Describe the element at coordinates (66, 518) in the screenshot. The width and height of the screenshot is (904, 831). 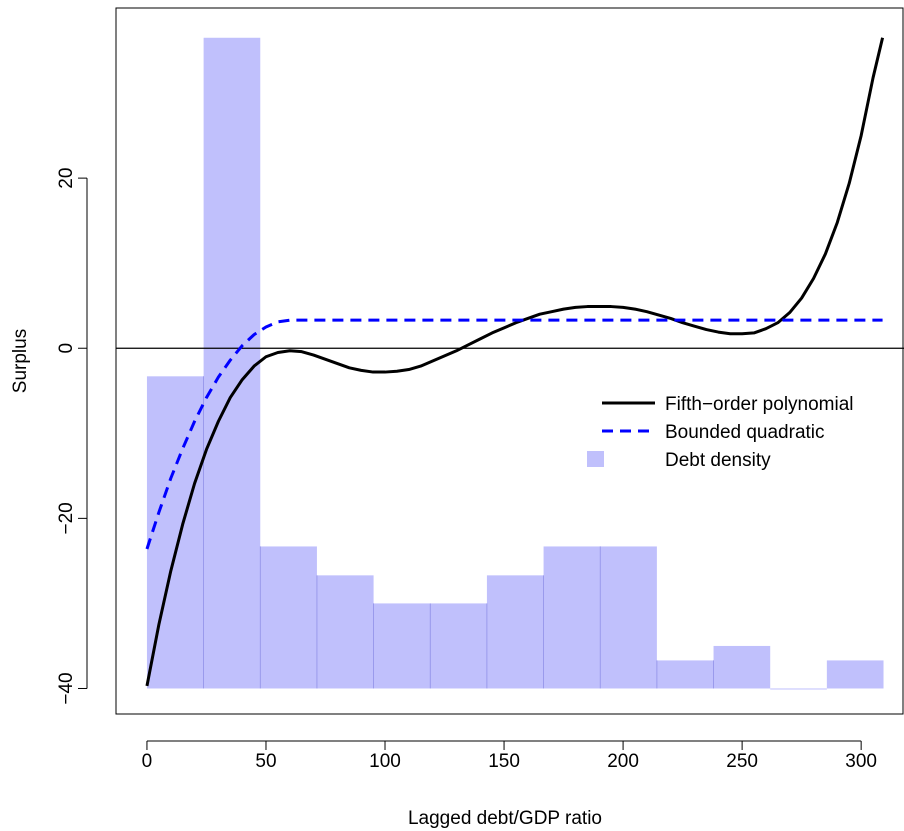
I see `y-tick-label: −20` at that location.